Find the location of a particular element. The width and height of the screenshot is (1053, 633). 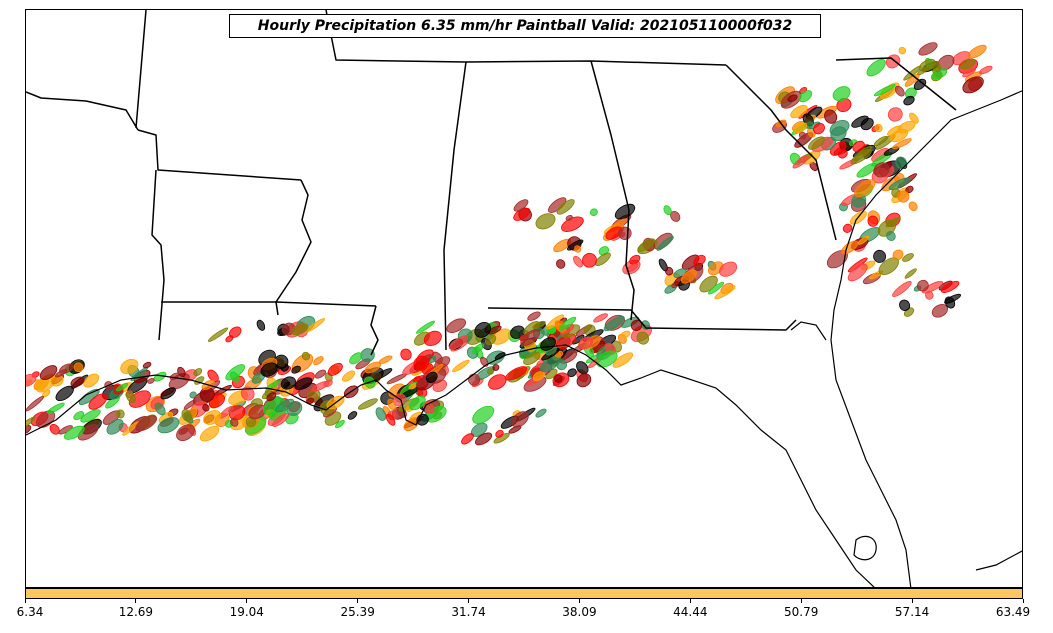

oklahoma-kansas-border is located at coordinates (82, 111).